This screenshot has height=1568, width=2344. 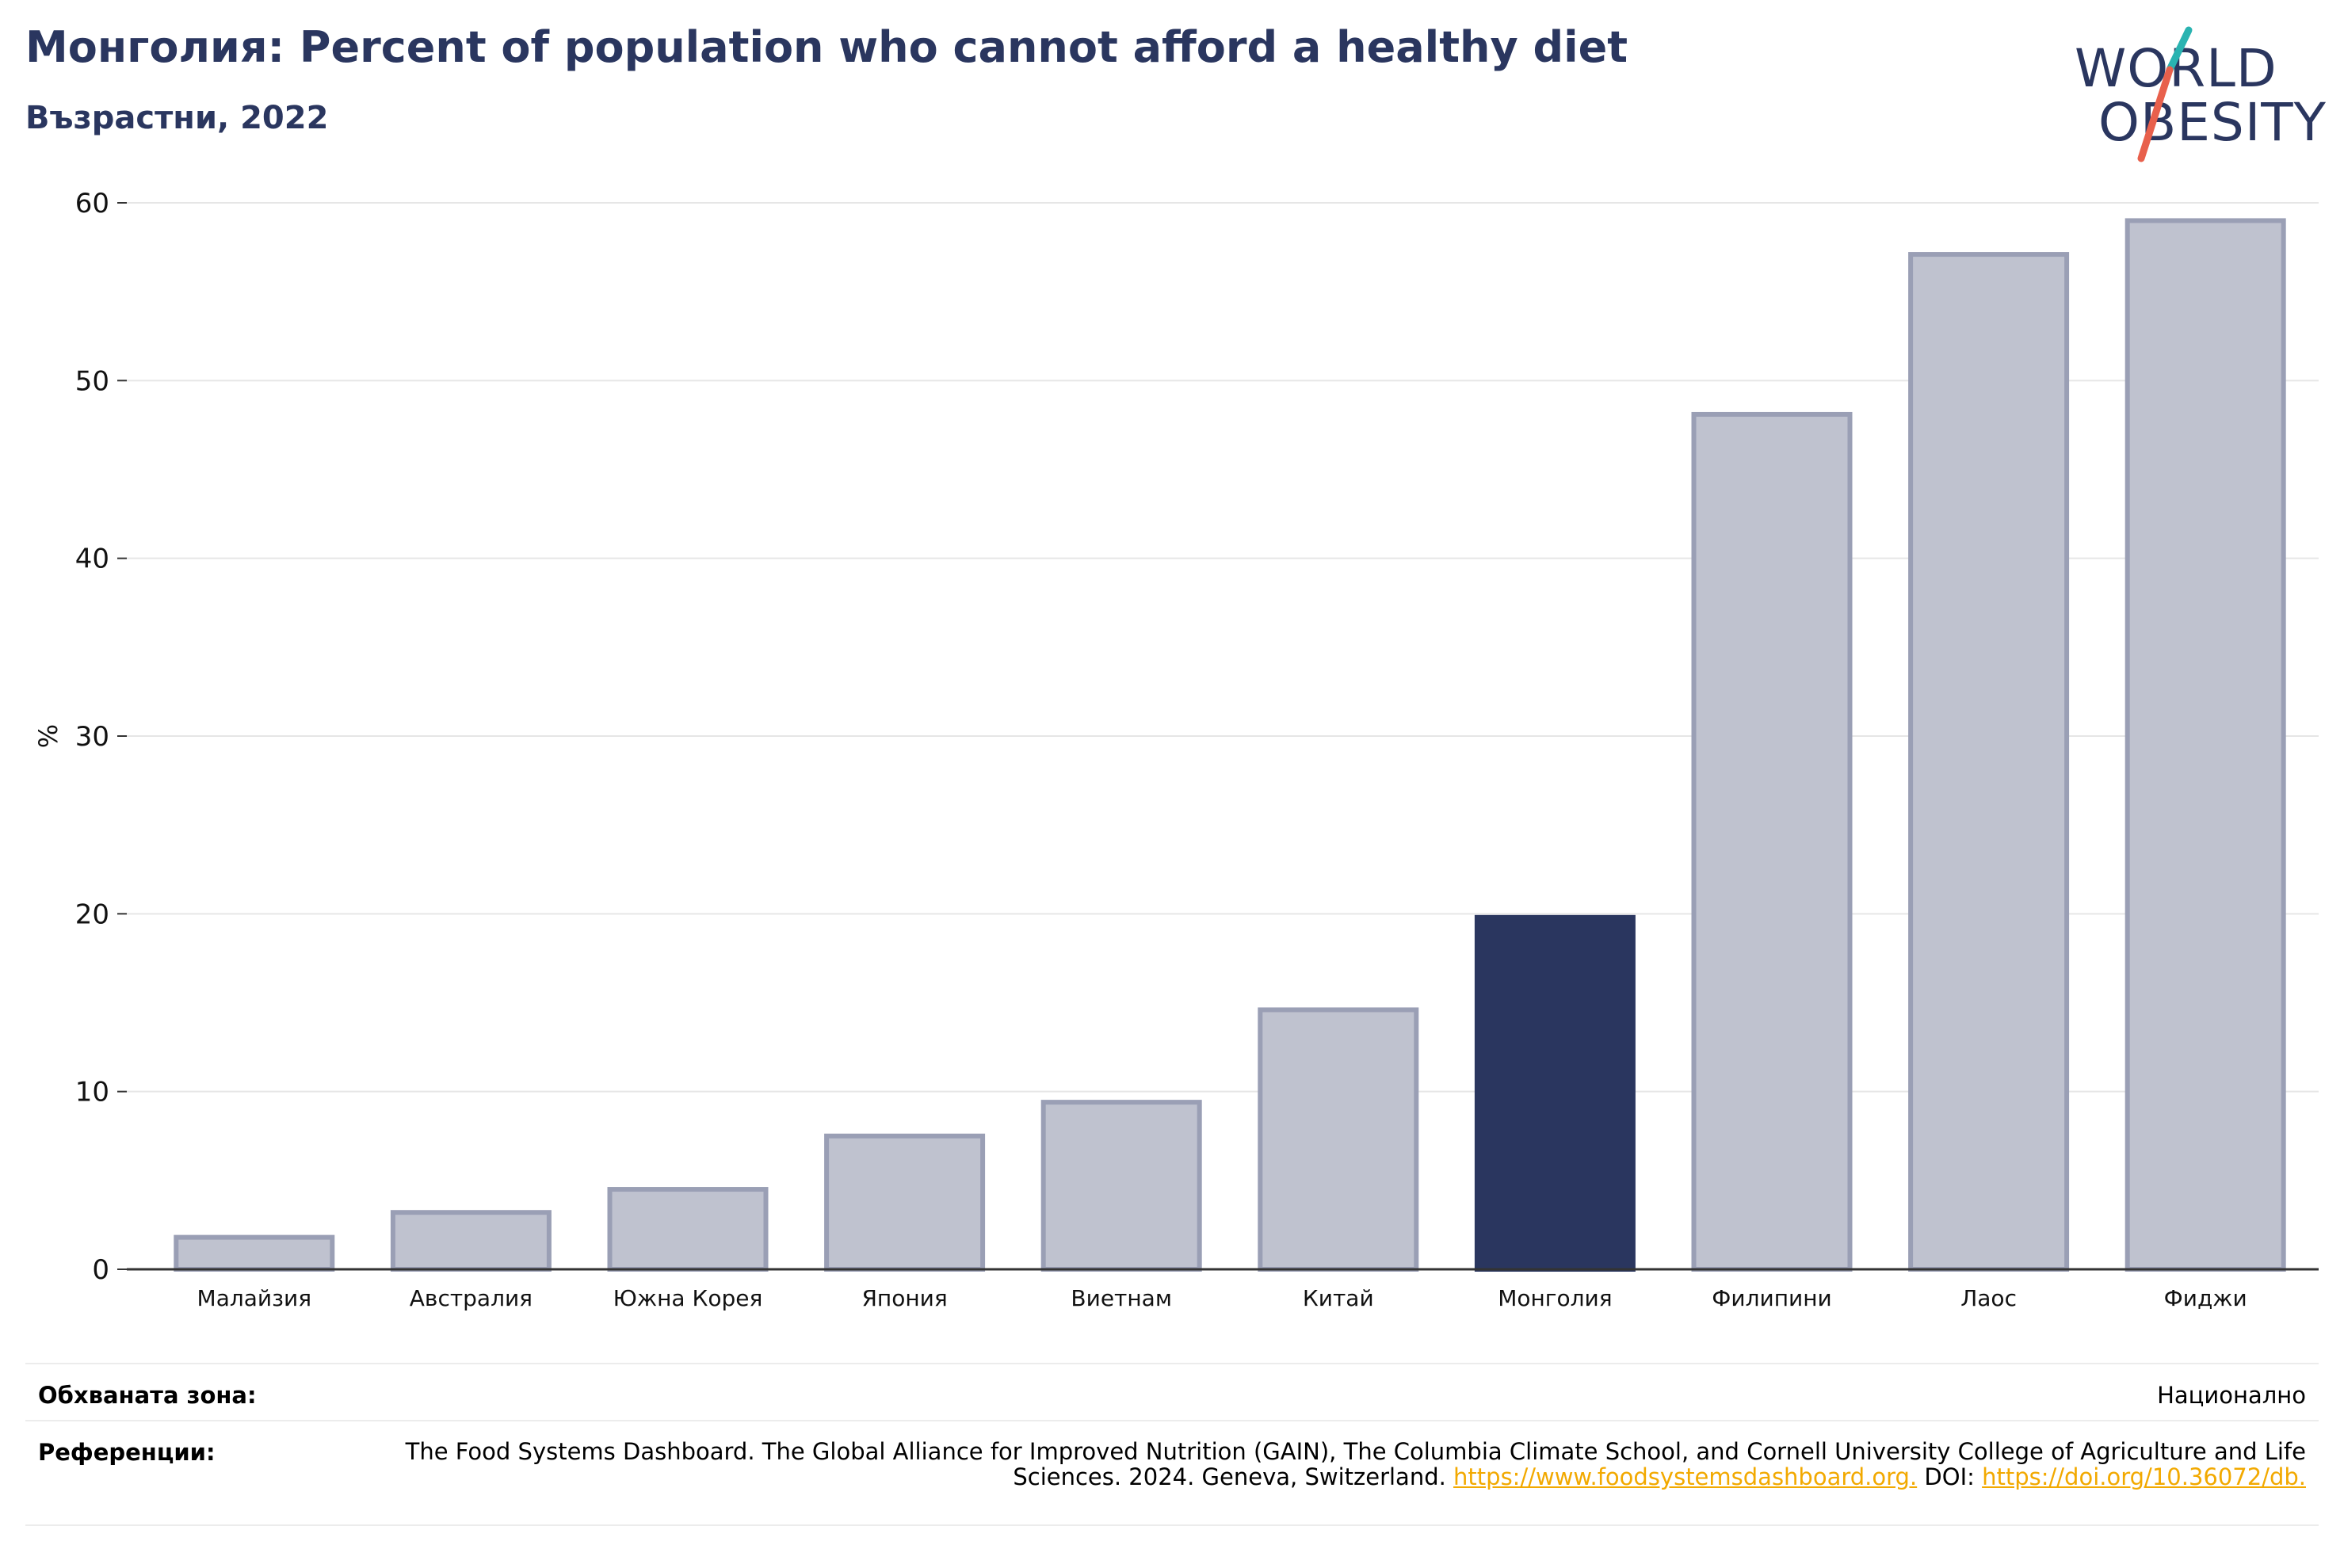 I want to click on x-tick-label: Япония, so click(x=904, y=1298).